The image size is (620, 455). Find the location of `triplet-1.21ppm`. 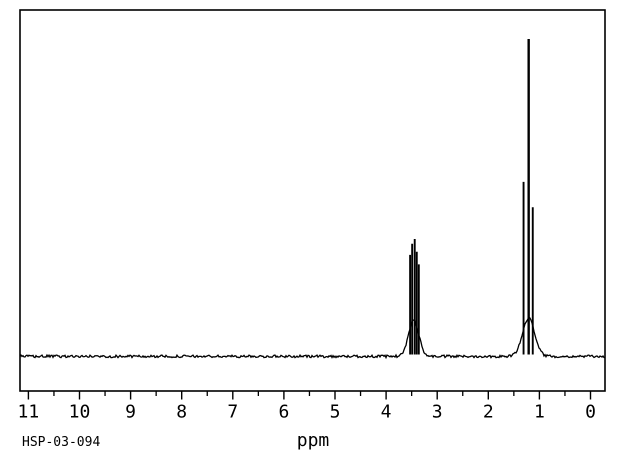

triplet-1.21ppm is located at coordinates (528, 197).